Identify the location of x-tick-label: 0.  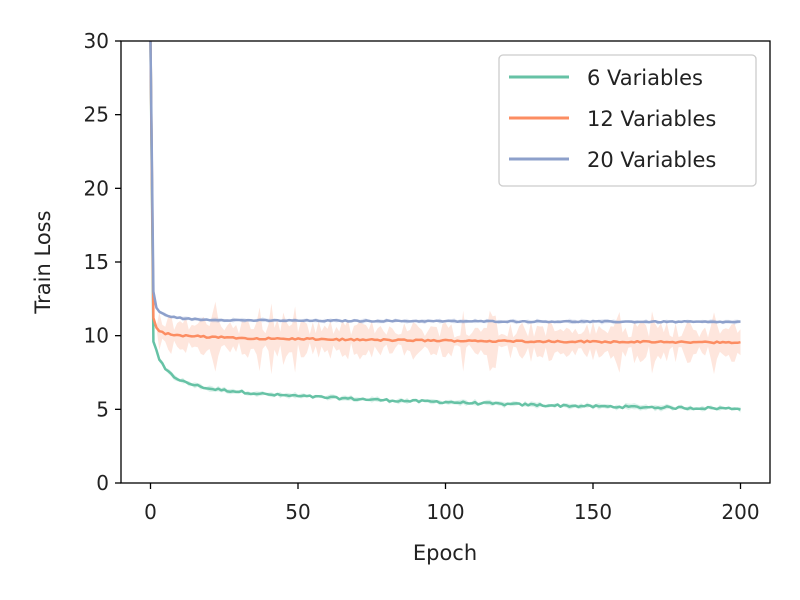
(150, 512).